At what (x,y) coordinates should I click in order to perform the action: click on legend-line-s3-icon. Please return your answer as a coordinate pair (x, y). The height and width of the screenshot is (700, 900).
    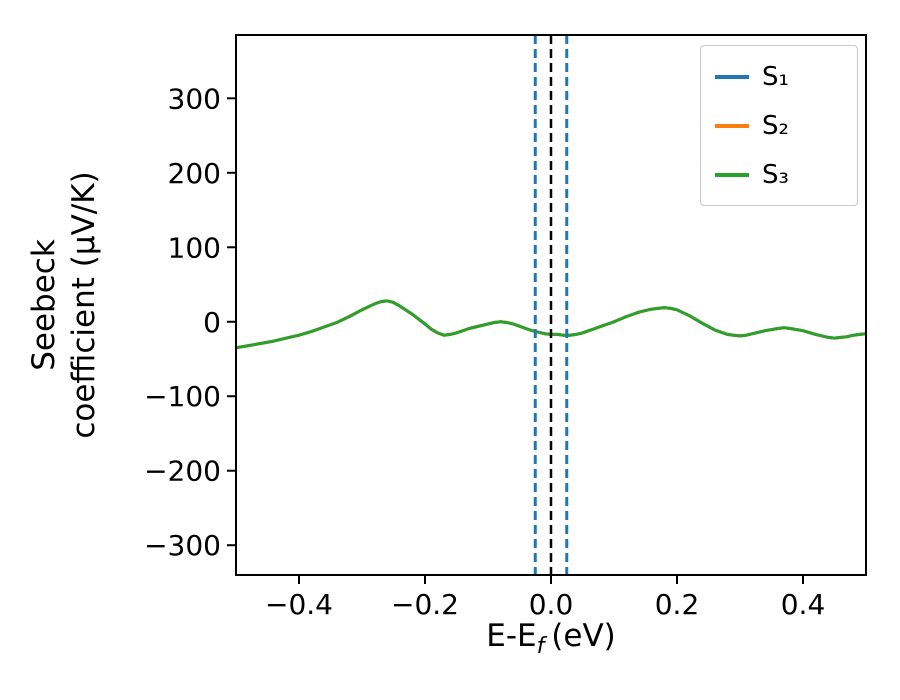
    Looking at the image, I should click on (732, 174).